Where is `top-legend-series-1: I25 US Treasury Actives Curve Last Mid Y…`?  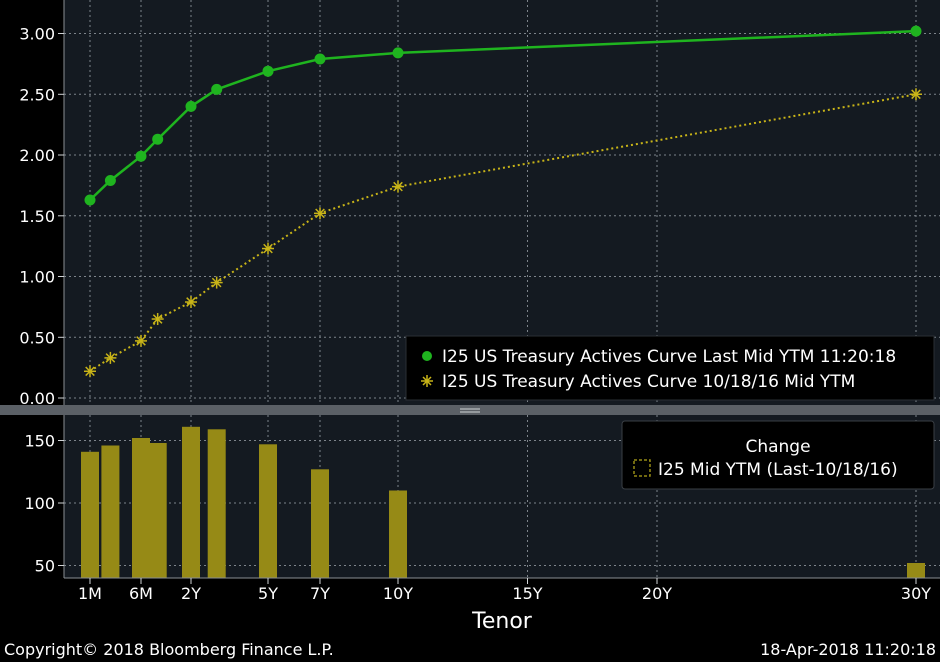 top-legend-series-1: I25 US Treasury Actives Curve Last Mid Y… is located at coordinates (669, 357).